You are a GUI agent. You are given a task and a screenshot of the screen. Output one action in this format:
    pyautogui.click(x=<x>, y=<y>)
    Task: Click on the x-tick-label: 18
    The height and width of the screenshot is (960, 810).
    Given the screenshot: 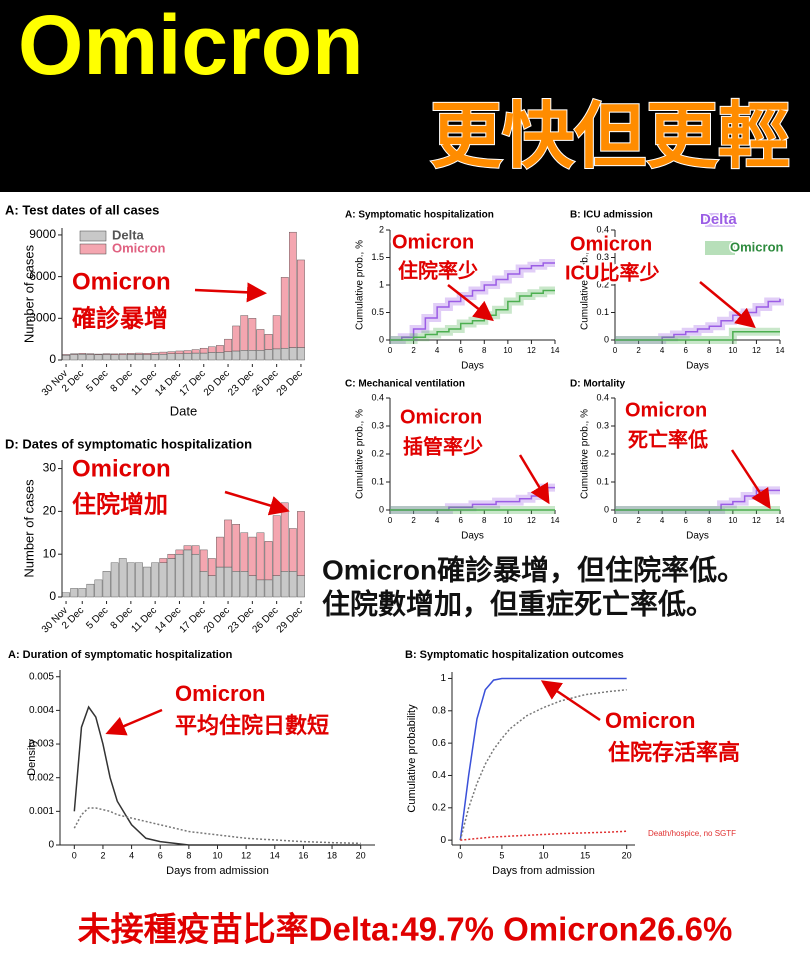 What is the action you would take?
    pyautogui.click(x=332, y=855)
    